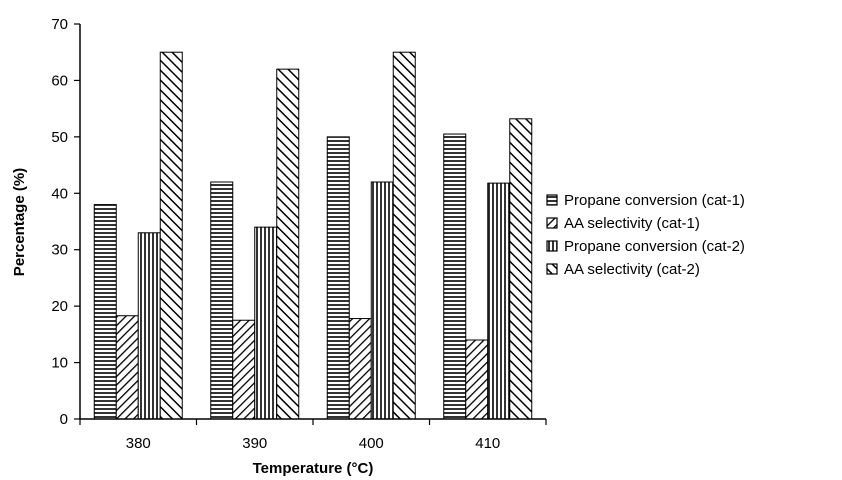  Describe the element at coordinates (59, 250) in the screenshot. I see `y-tick-label: 30` at that location.